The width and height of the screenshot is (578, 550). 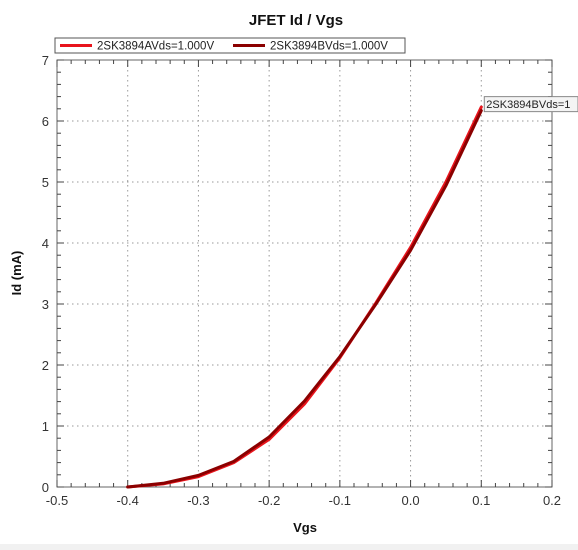 What do you see at coordinates (45, 426) in the screenshot?
I see `y-tick-label: 1` at bounding box center [45, 426].